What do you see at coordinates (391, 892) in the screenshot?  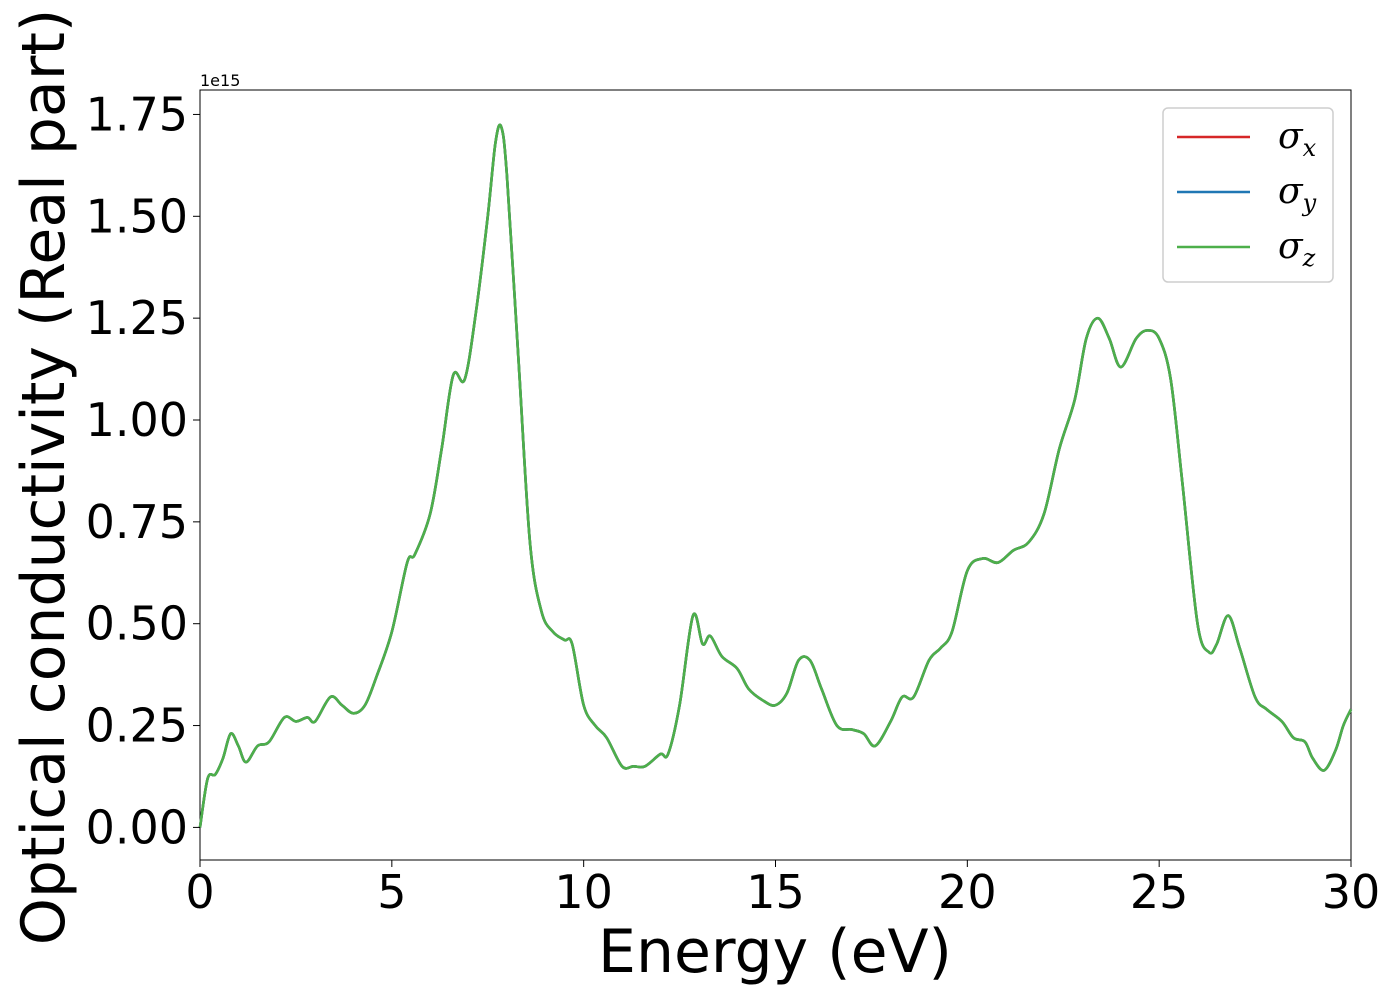 I see `x-tick-label: 5` at bounding box center [391, 892].